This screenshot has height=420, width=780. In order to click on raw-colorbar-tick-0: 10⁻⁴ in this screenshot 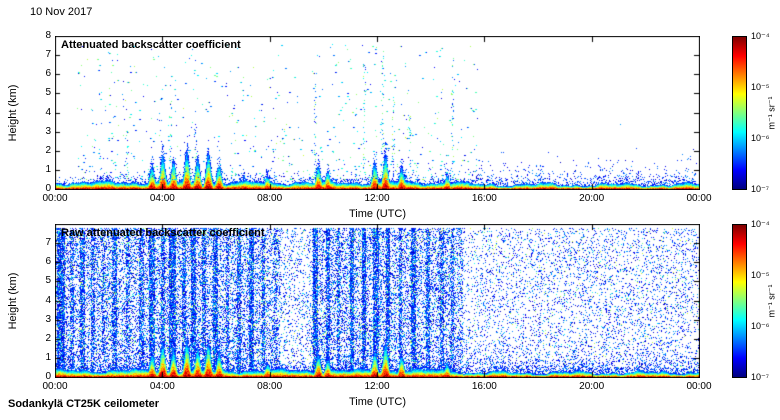, I will do `click(760, 224)`.